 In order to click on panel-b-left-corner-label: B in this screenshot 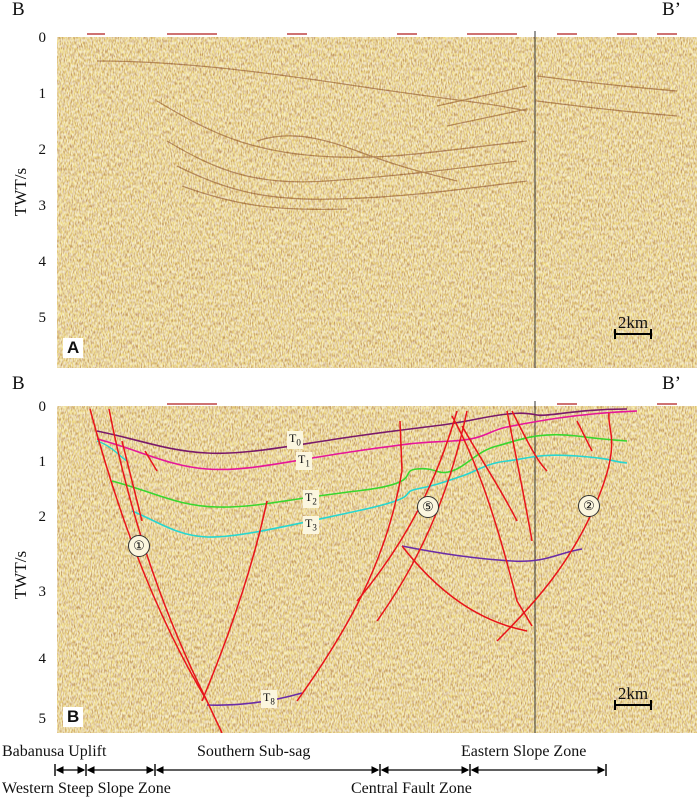, I will do `click(18, 383)`.